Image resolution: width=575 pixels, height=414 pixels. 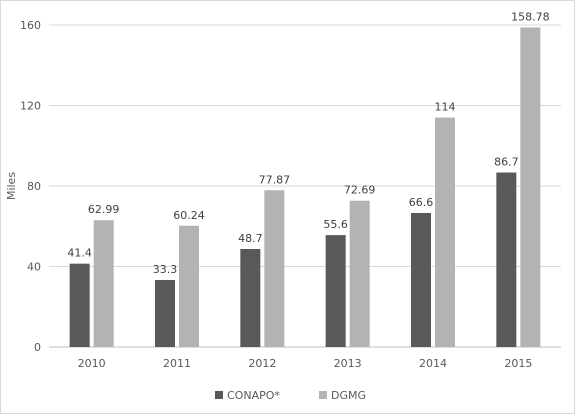 I want to click on data-label: 41.4, so click(x=79, y=253).